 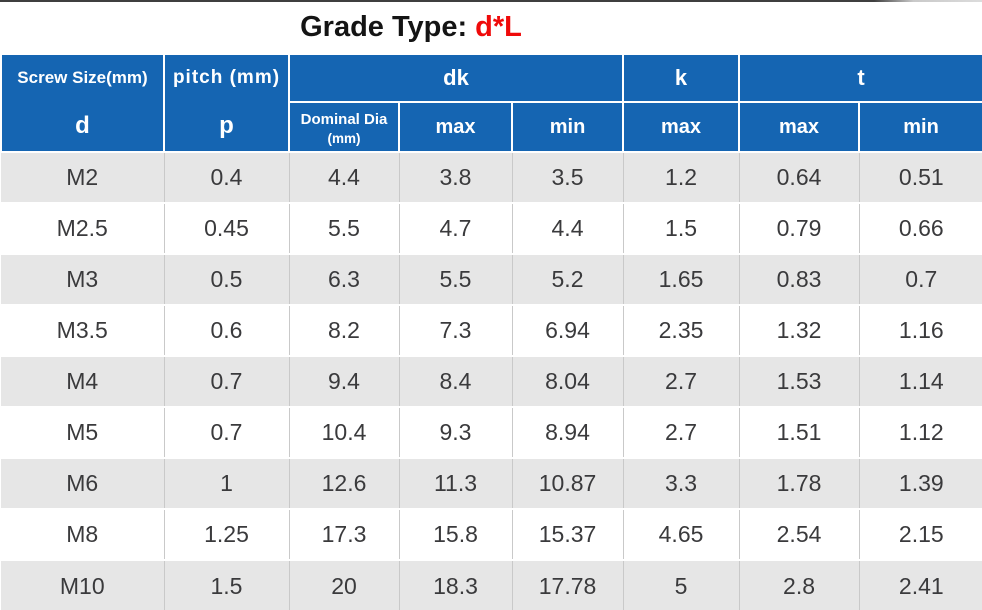 I want to click on table-row-m8: M8 1.25 17.3 15.8 15.37 4.65 2.54 2.15, so click(x=491, y=534).